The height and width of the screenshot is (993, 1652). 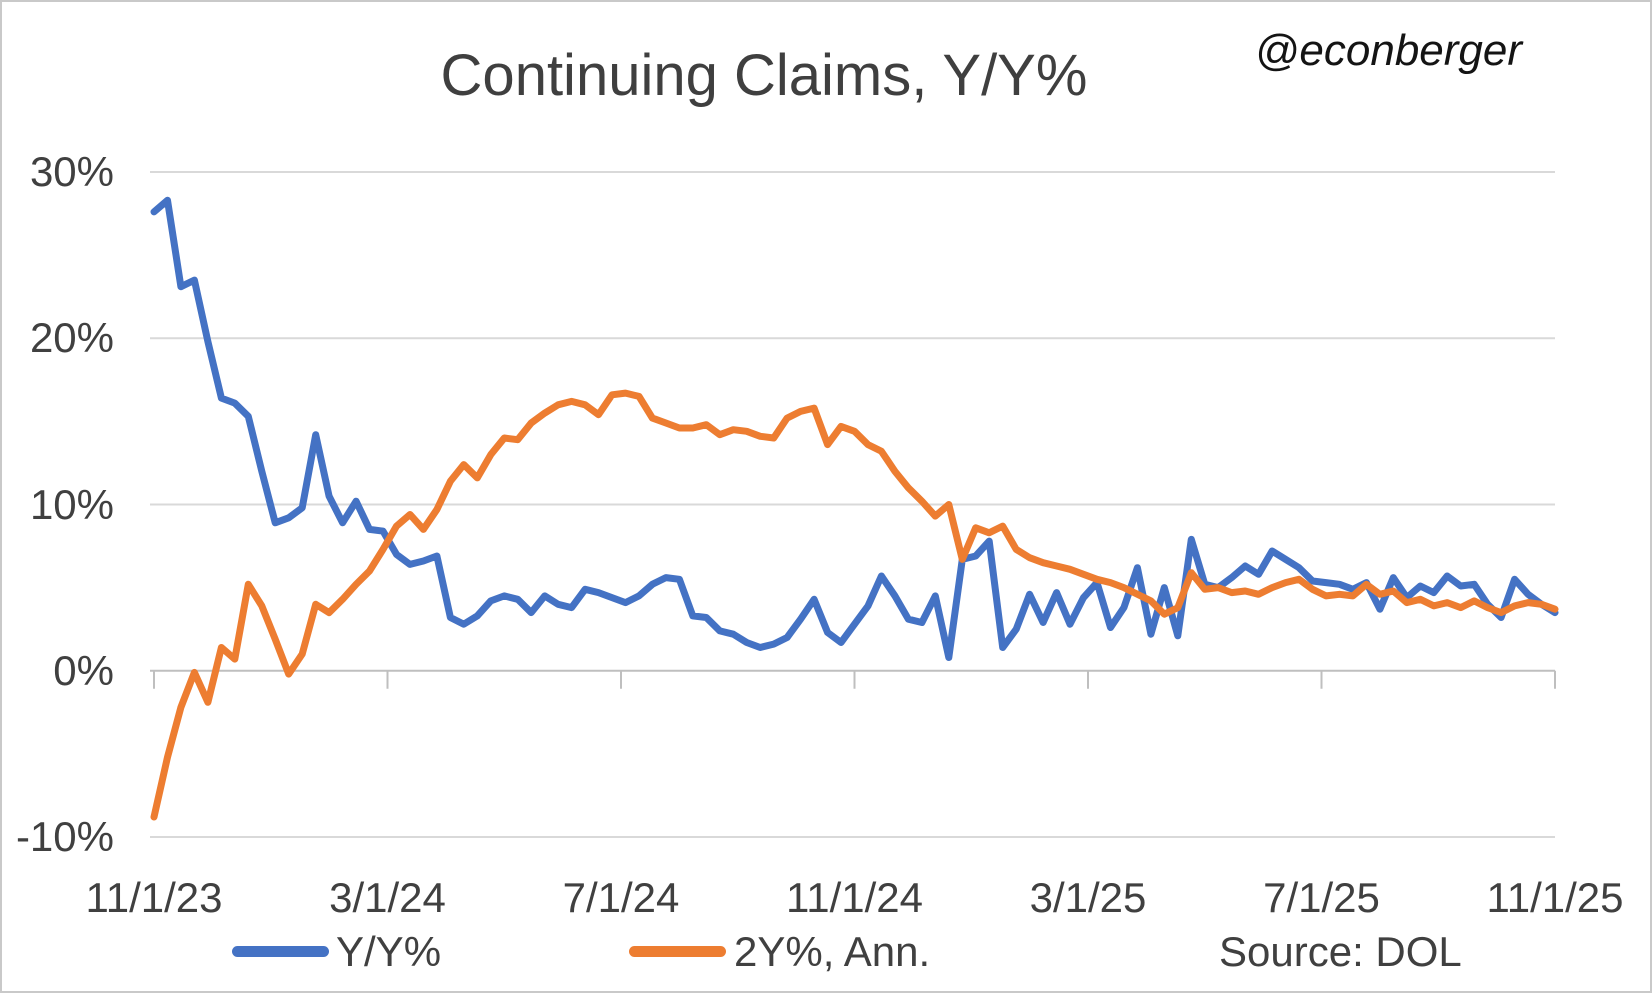 What do you see at coordinates (854, 679) in the screenshot?
I see `axis-tick-marks` at bounding box center [854, 679].